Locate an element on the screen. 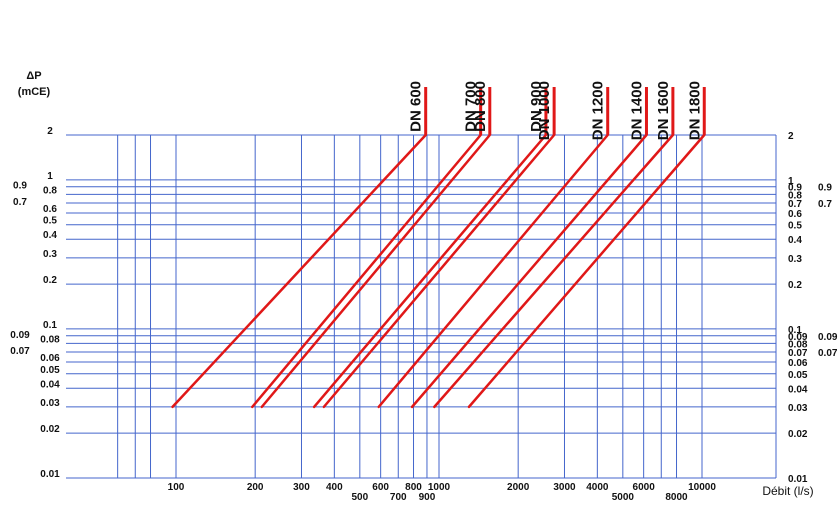 The height and width of the screenshot is (508, 839). series-label: DN 900 is located at coordinates (536, 106).